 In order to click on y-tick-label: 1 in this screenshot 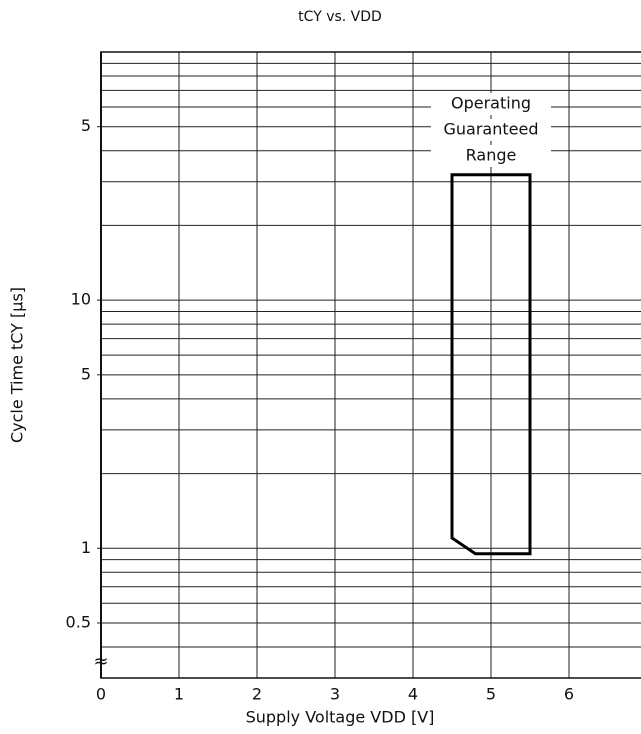, I will do `click(86, 547)`.